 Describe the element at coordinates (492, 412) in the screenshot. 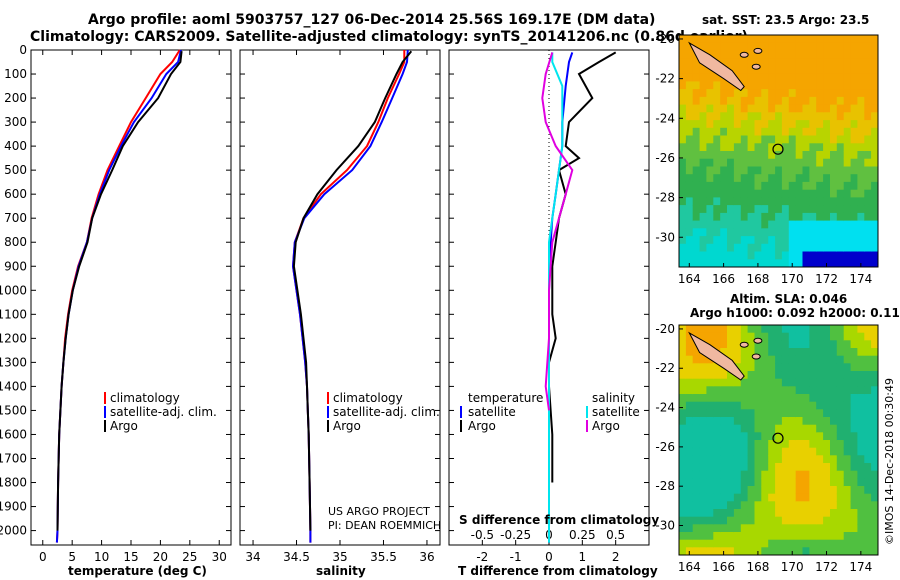

I see `legend-t-satellite: satellite` at that location.